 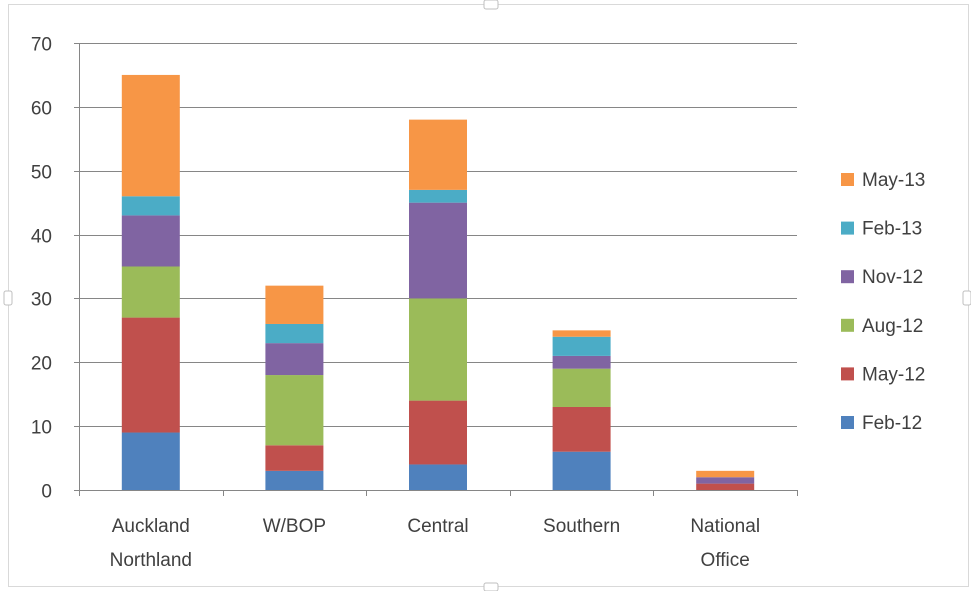 I want to click on y-tick-label: 50, so click(x=41, y=173).